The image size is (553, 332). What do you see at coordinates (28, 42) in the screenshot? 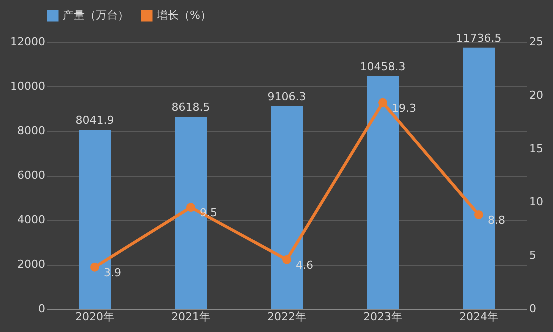
I see `y-tick-label: 12000` at bounding box center [28, 42].